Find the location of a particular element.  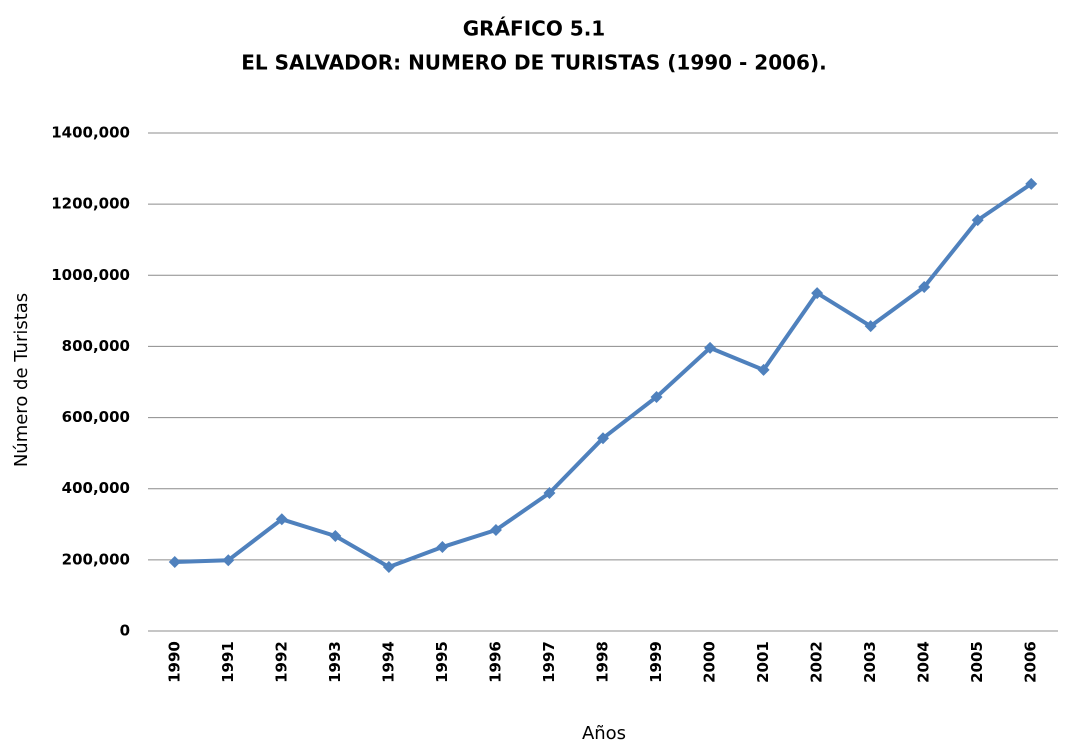

y-tick-label: 400,000 is located at coordinates (96, 488).